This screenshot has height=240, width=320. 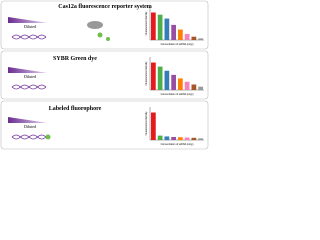 I want to click on panel-title: SYBR Green dye, so click(x=75, y=59).